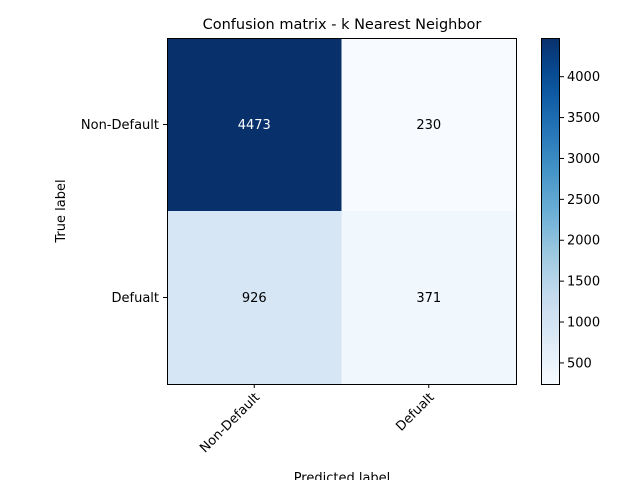 This screenshot has width=640, height=480. I want to click on colorbar, so click(550, 211).